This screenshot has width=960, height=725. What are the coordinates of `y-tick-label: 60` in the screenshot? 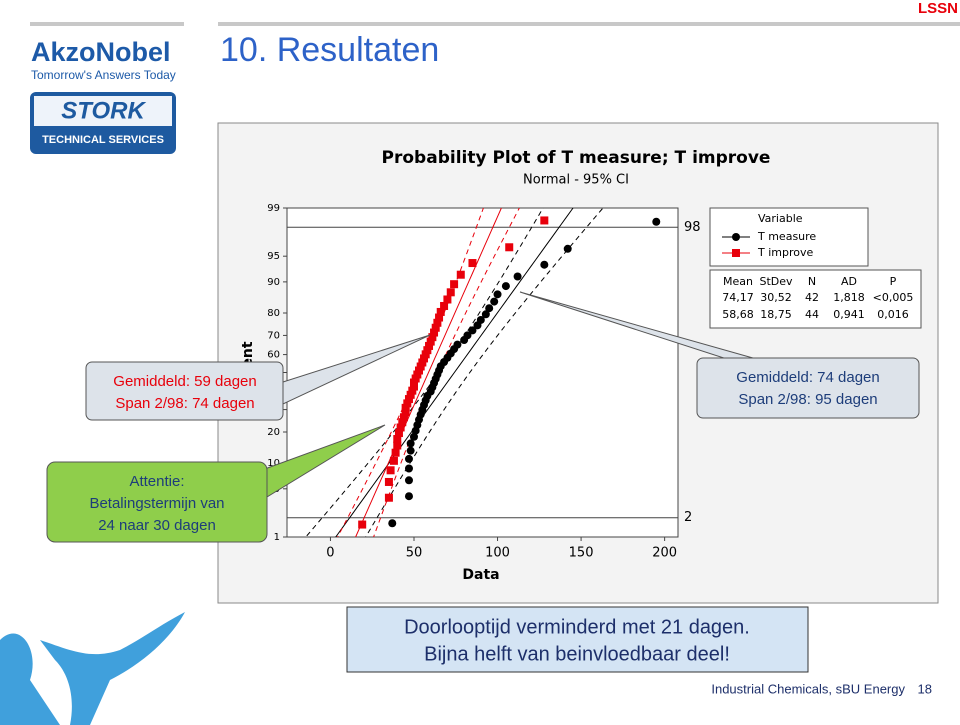 It's located at (273, 355).